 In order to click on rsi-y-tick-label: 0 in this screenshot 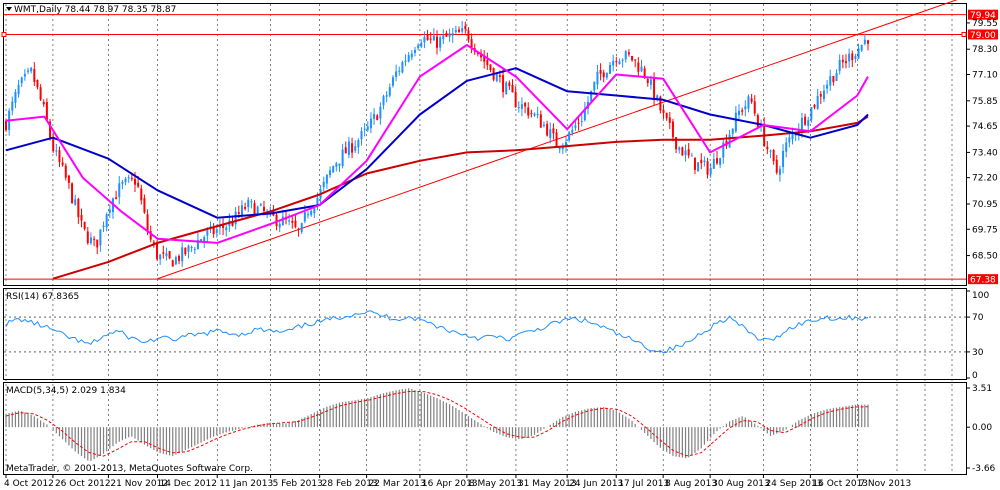, I will do `click(975, 376)`.